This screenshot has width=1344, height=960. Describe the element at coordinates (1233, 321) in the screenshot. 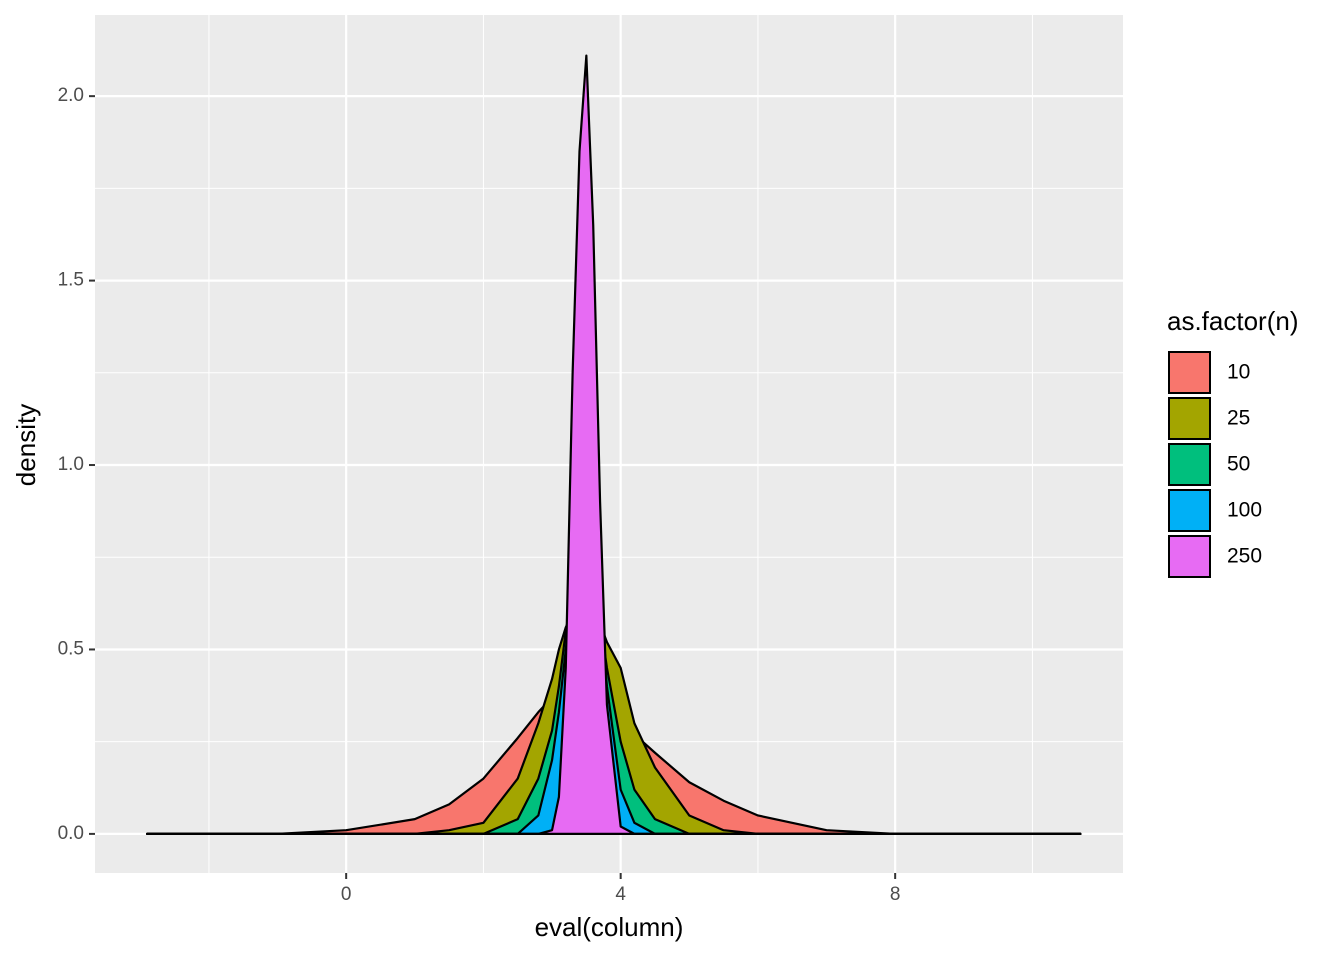

I see `legend-title: as.factor(n)` at that location.